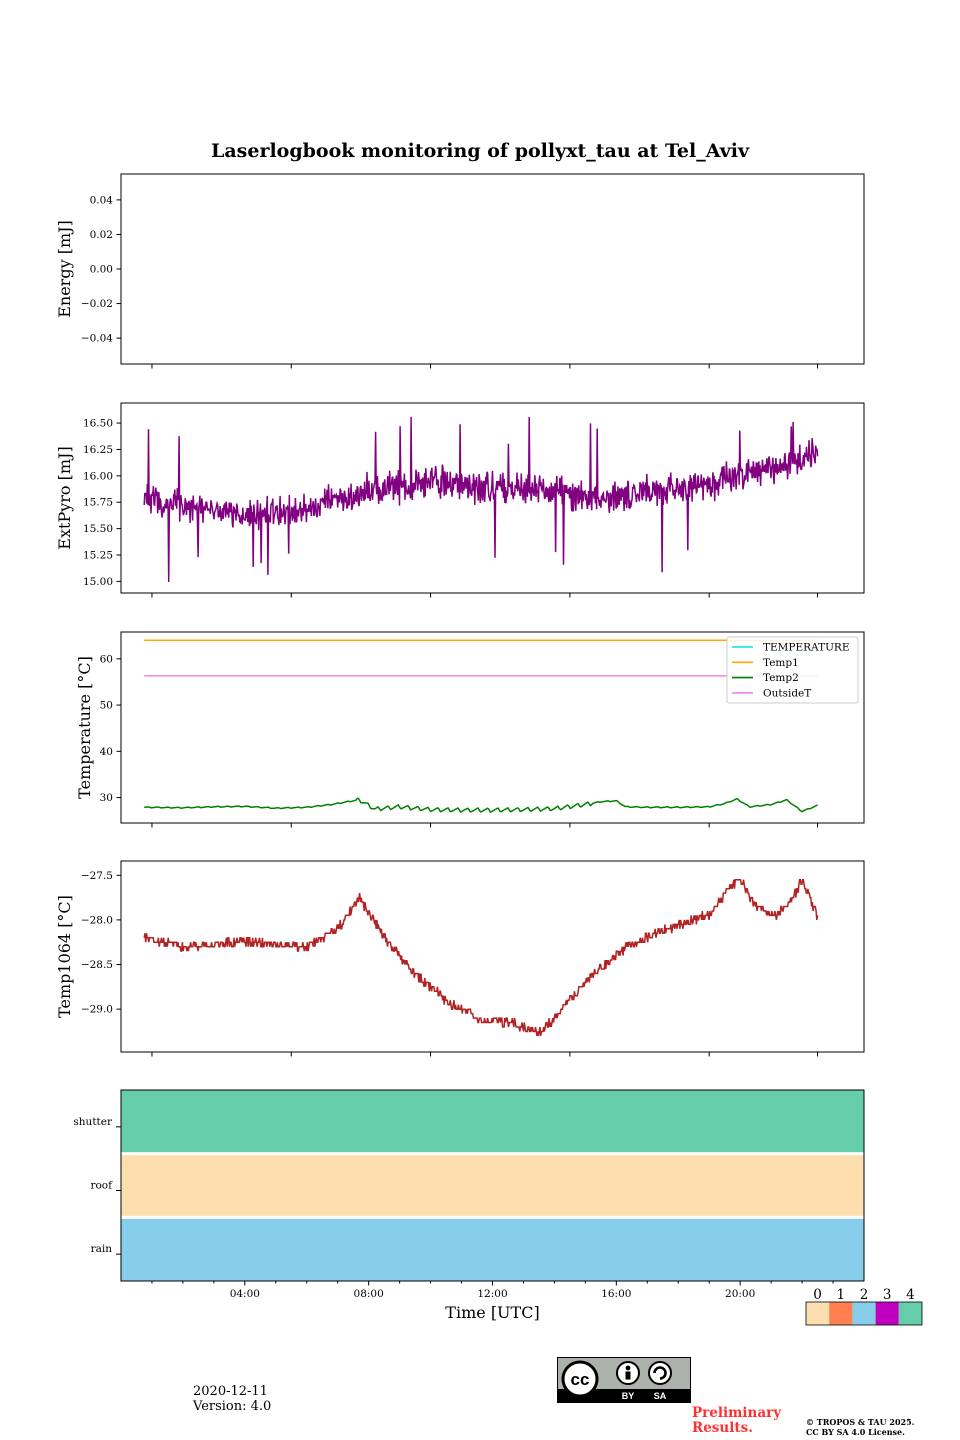 The image size is (960, 1440). Describe the element at coordinates (787, 693) in the screenshot. I see `legend-label-outsidet: OutsideT` at that location.